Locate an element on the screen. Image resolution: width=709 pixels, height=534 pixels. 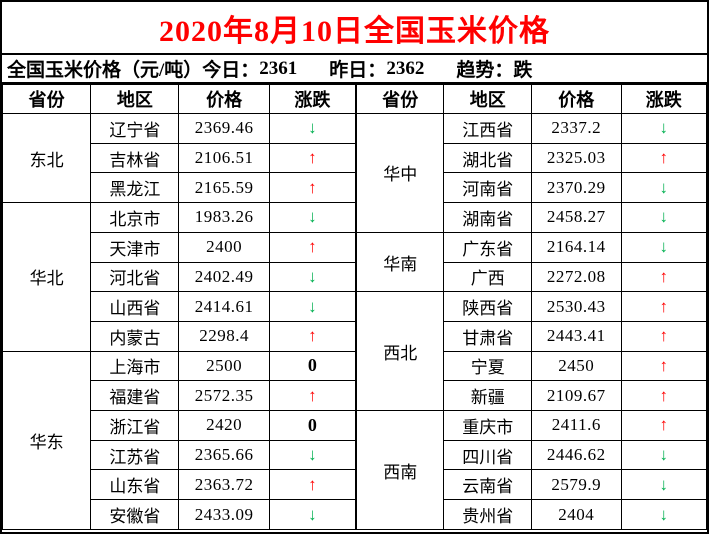
price-cell: 2325.03 is located at coordinates (576, 158).